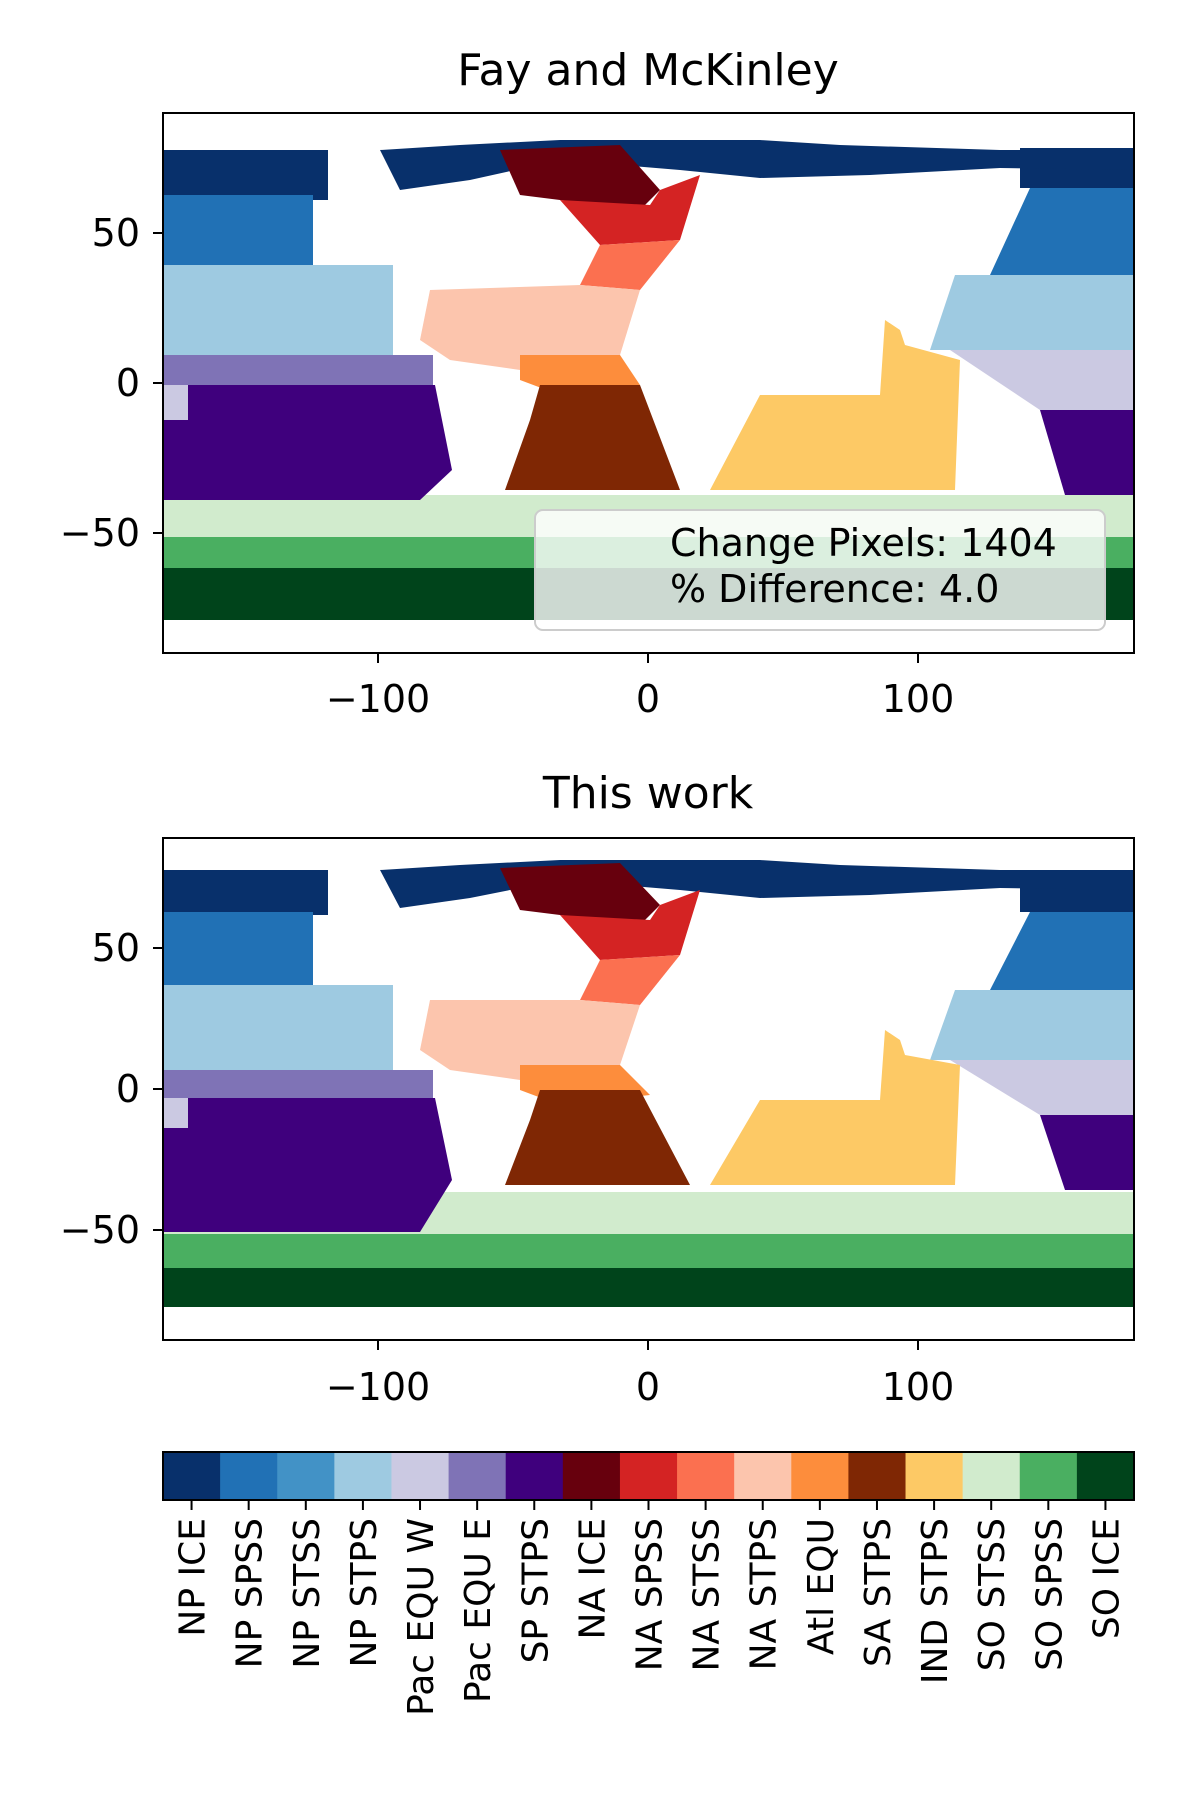  I want to click on colorbar-label: NA ICE, so click(592, 1579).